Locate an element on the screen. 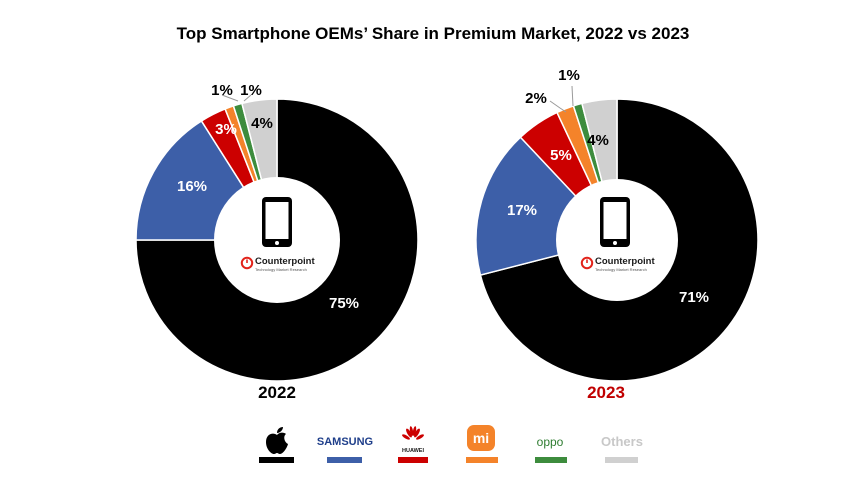 The height and width of the screenshot is (482, 867). xiaomi-logo-icon: mi is located at coordinates (481, 438).